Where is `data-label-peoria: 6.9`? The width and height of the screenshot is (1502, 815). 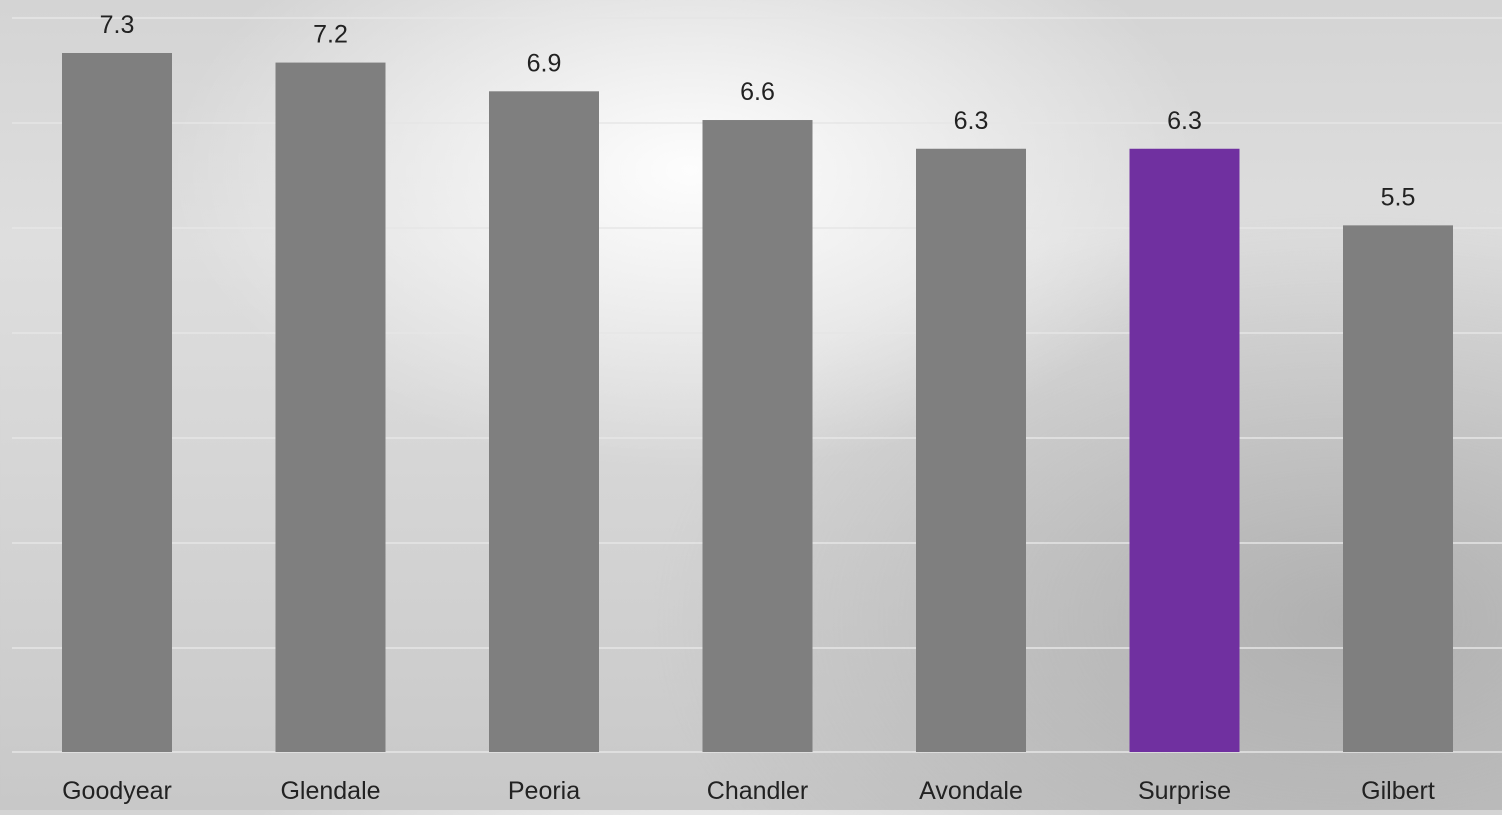
data-label-peoria: 6.9 is located at coordinates (544, 63).